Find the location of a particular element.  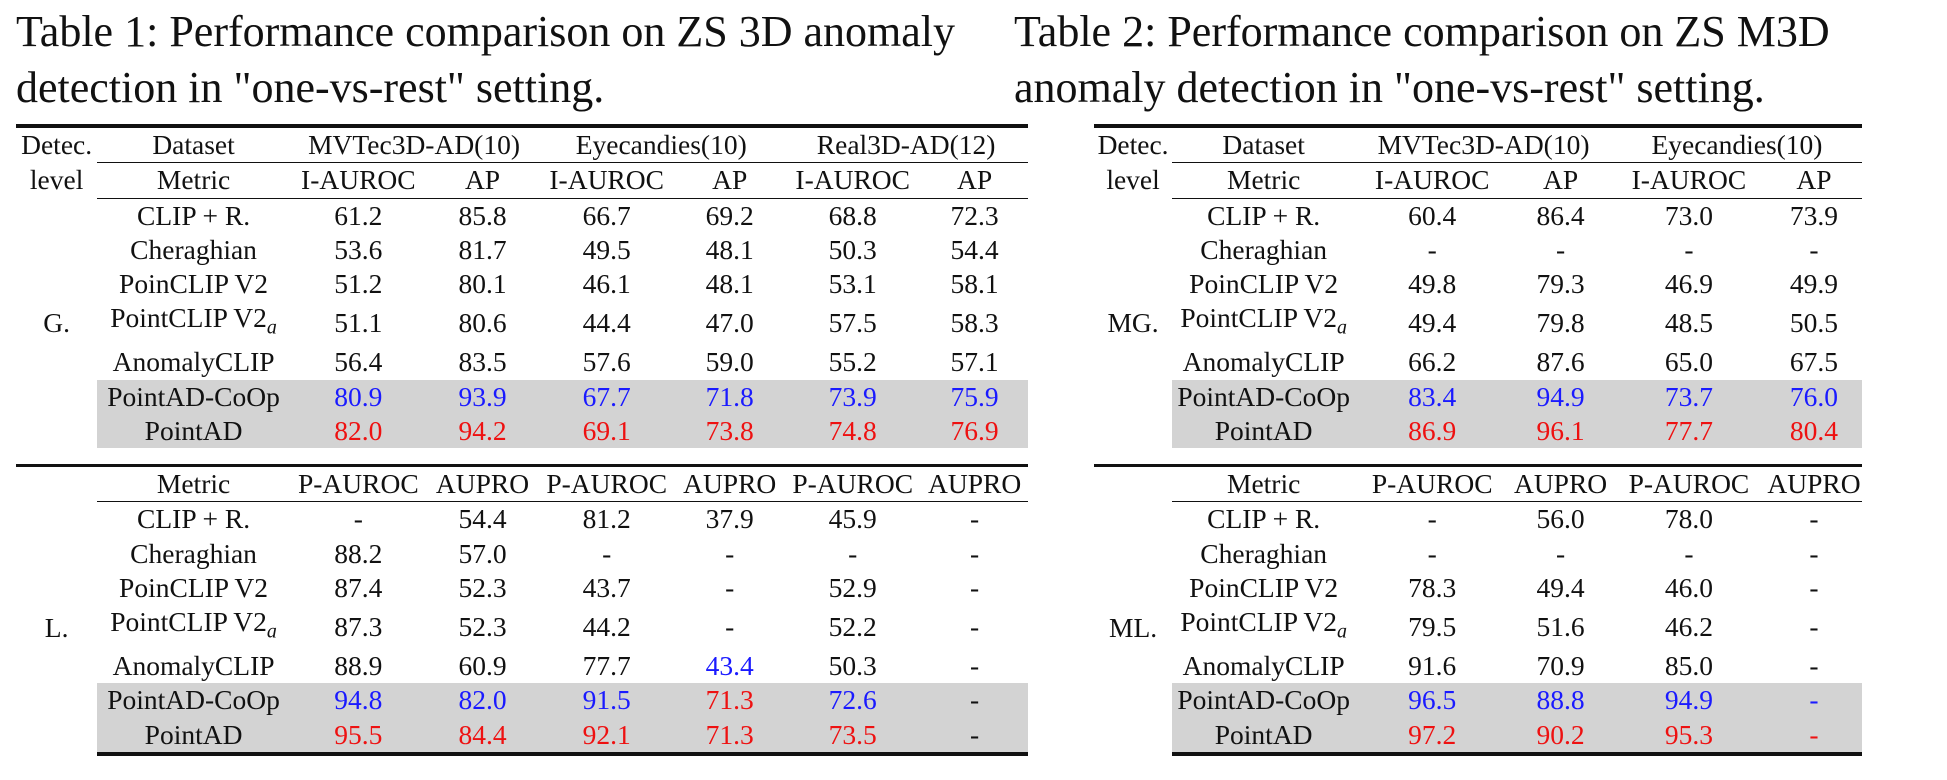

detection-level: MG. is located at coordinates (1133, 322).